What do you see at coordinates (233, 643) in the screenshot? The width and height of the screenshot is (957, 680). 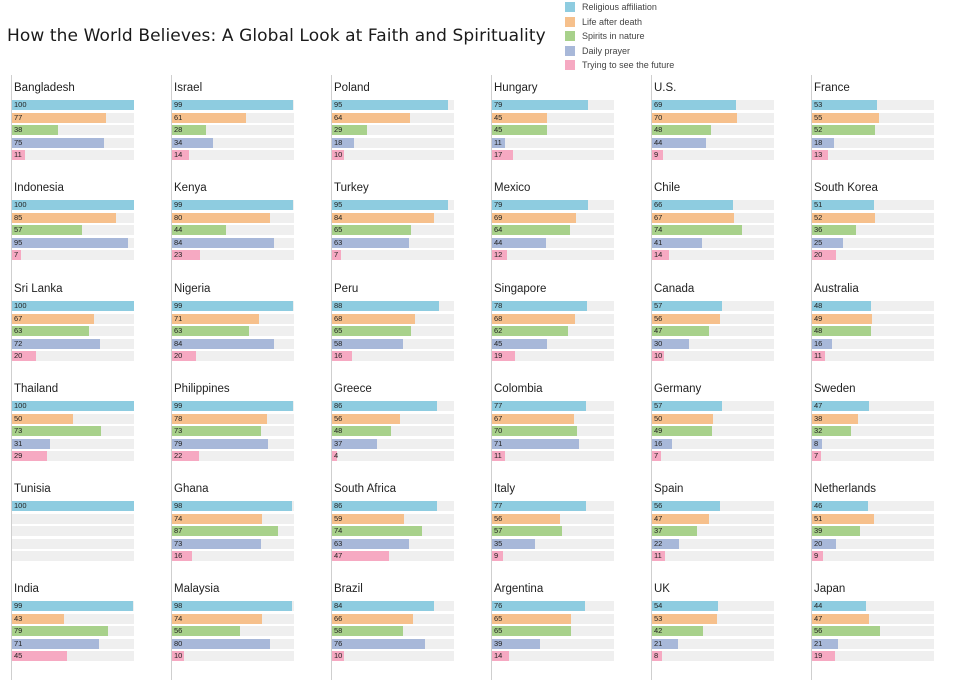 I see `bar-track: 80` at bounding box center [233, 643].